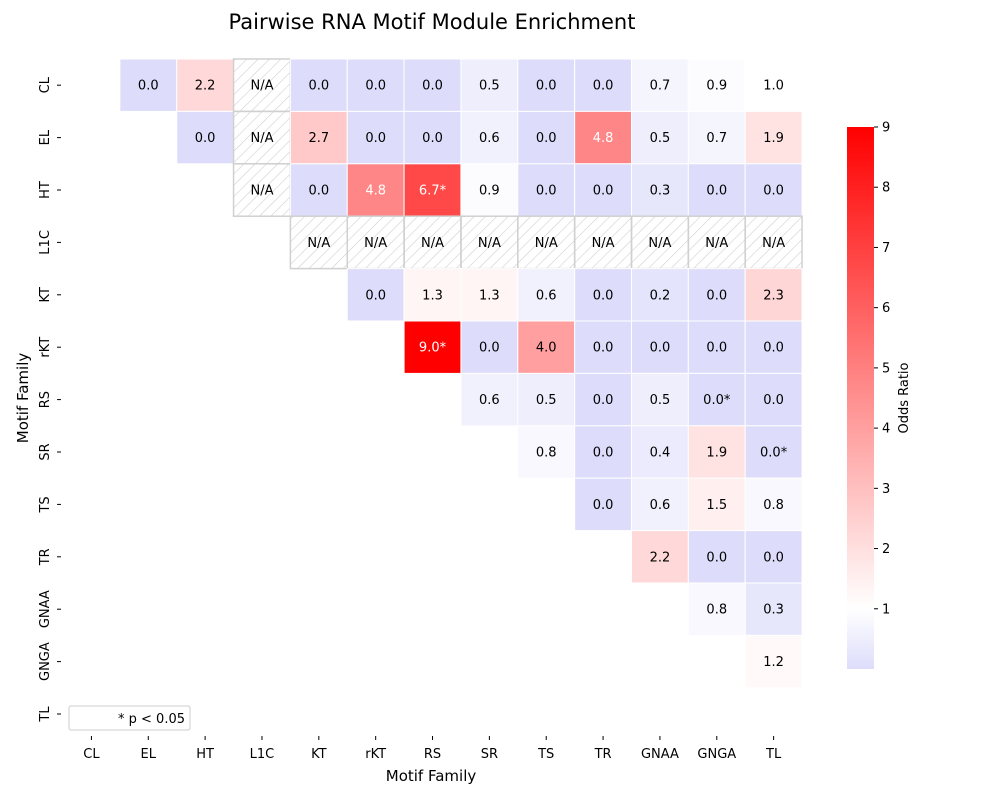 This screenshot has width=1000, height=800. I want to click on x-tick-label: TL, so click(773, 754).